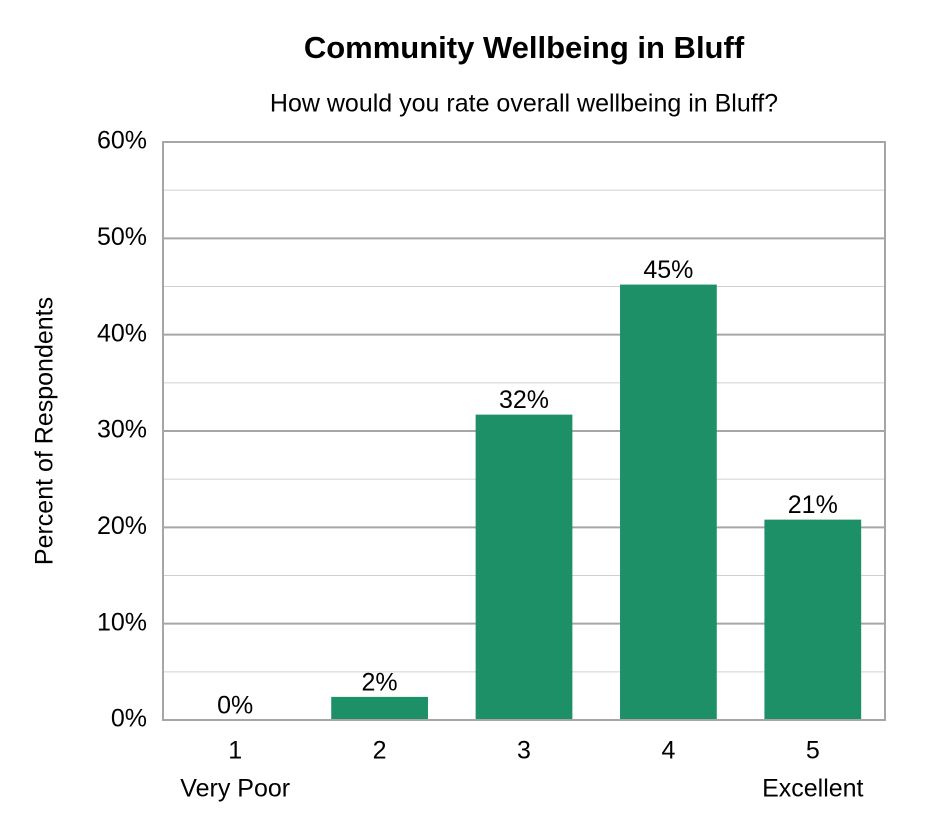  What do you see at coordinates (122, 237) in the screenshot?
I see `y-tick-label: 50%` at bounding box center [122, 237].